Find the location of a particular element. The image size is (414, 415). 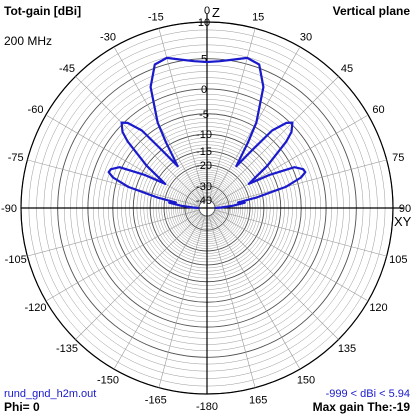

gain-range-label: -999 < dBi < 5.94 is located at coordinates (367, 394).